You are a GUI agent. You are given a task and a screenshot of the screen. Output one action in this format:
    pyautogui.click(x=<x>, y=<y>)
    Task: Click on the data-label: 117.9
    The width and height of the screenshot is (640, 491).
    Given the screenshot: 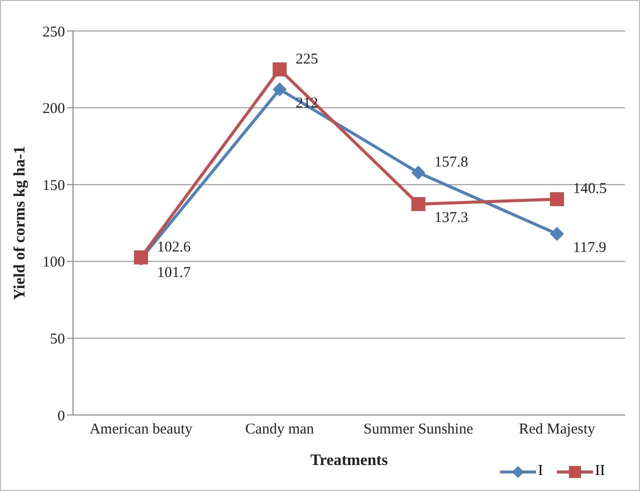 What is the action you would take?
    pyautogui.click(x=589, y=248)
    